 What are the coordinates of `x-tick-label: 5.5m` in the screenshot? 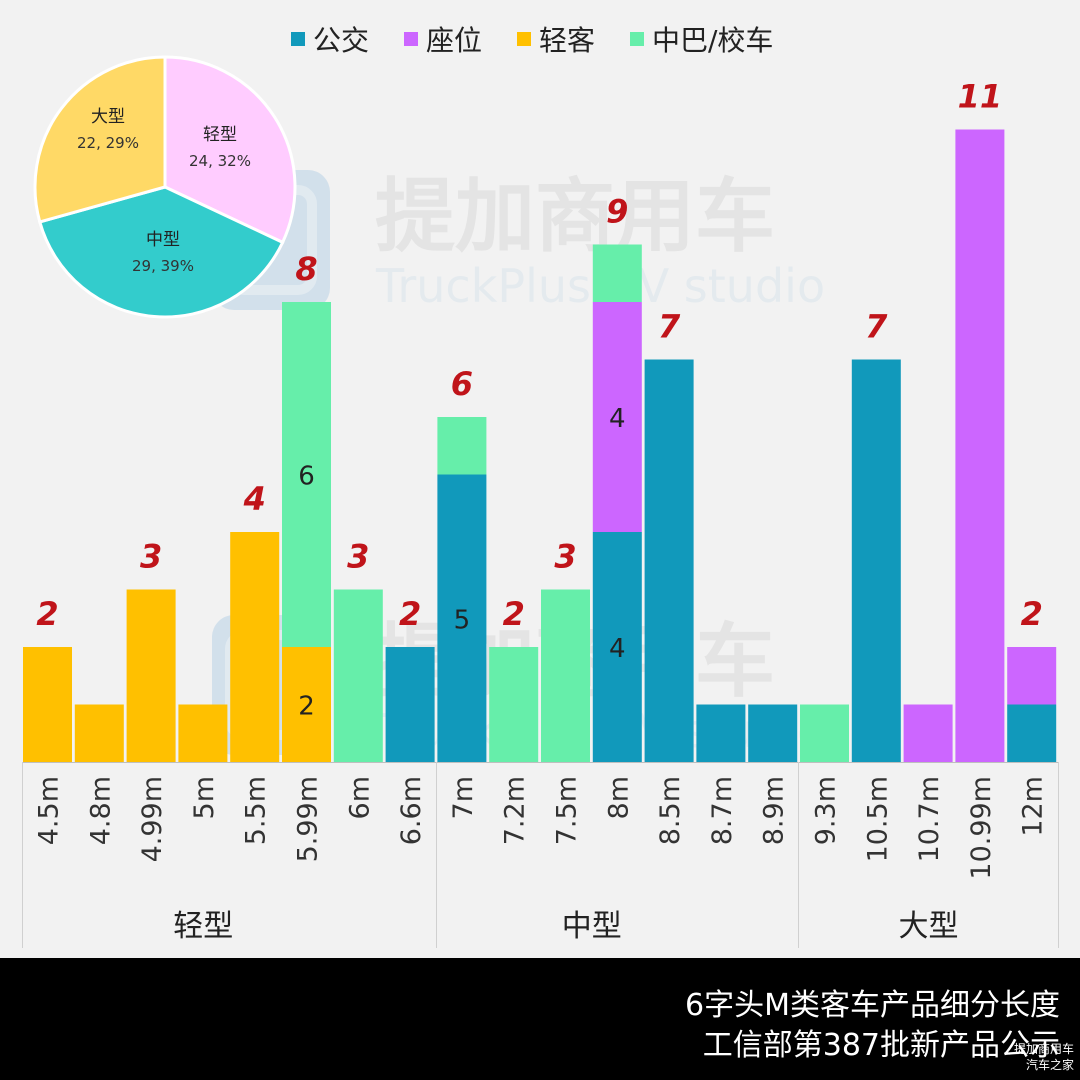 It's located at (256, 810).